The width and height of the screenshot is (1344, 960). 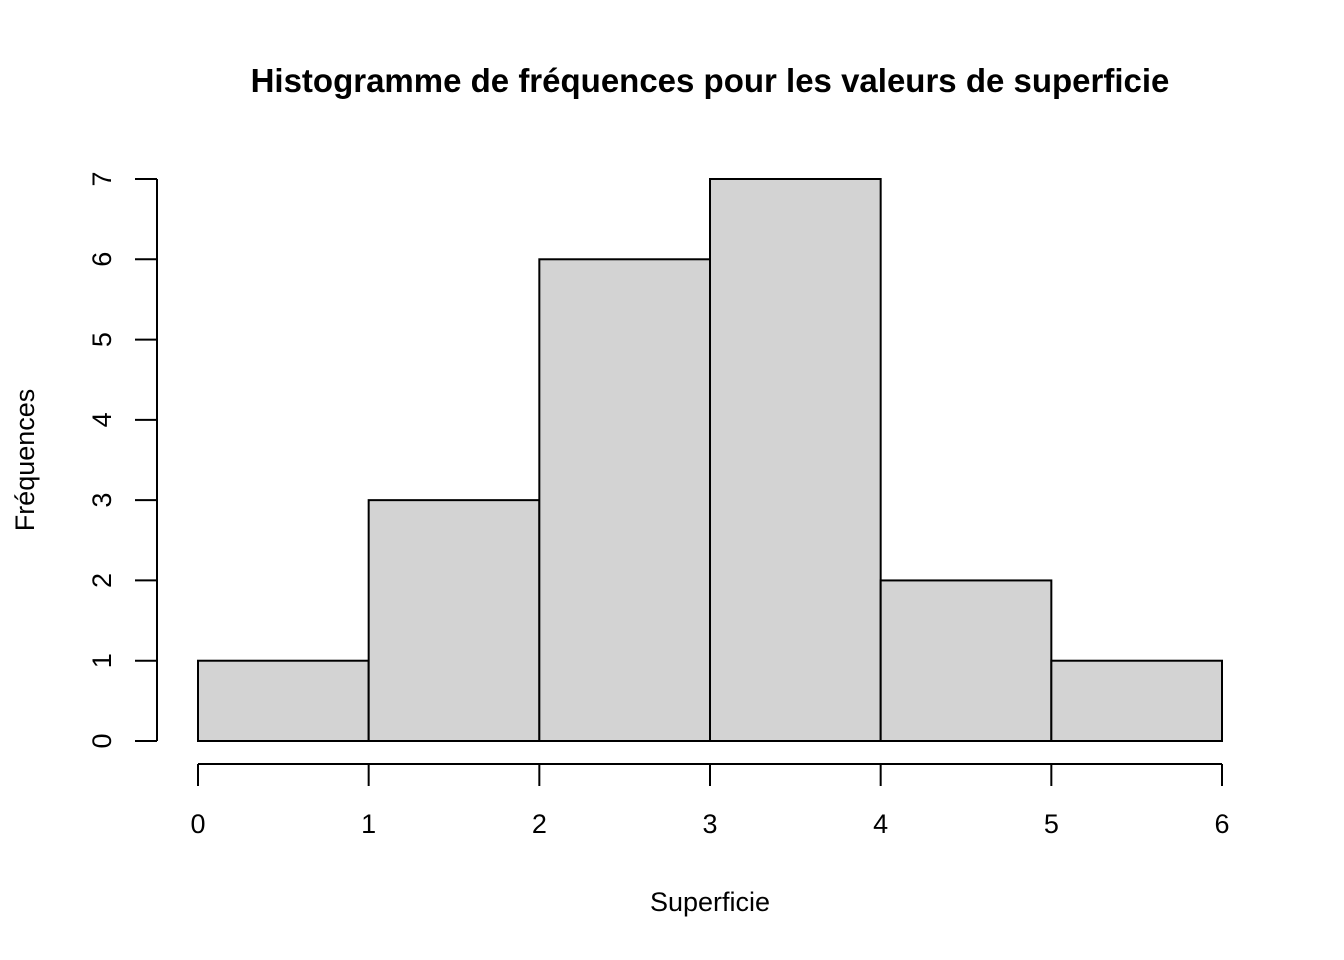 What do you see at coordinates (197, 824) in the screenshot?
I see `x-tick-label-0: 0` at bounding box center [197, 824].